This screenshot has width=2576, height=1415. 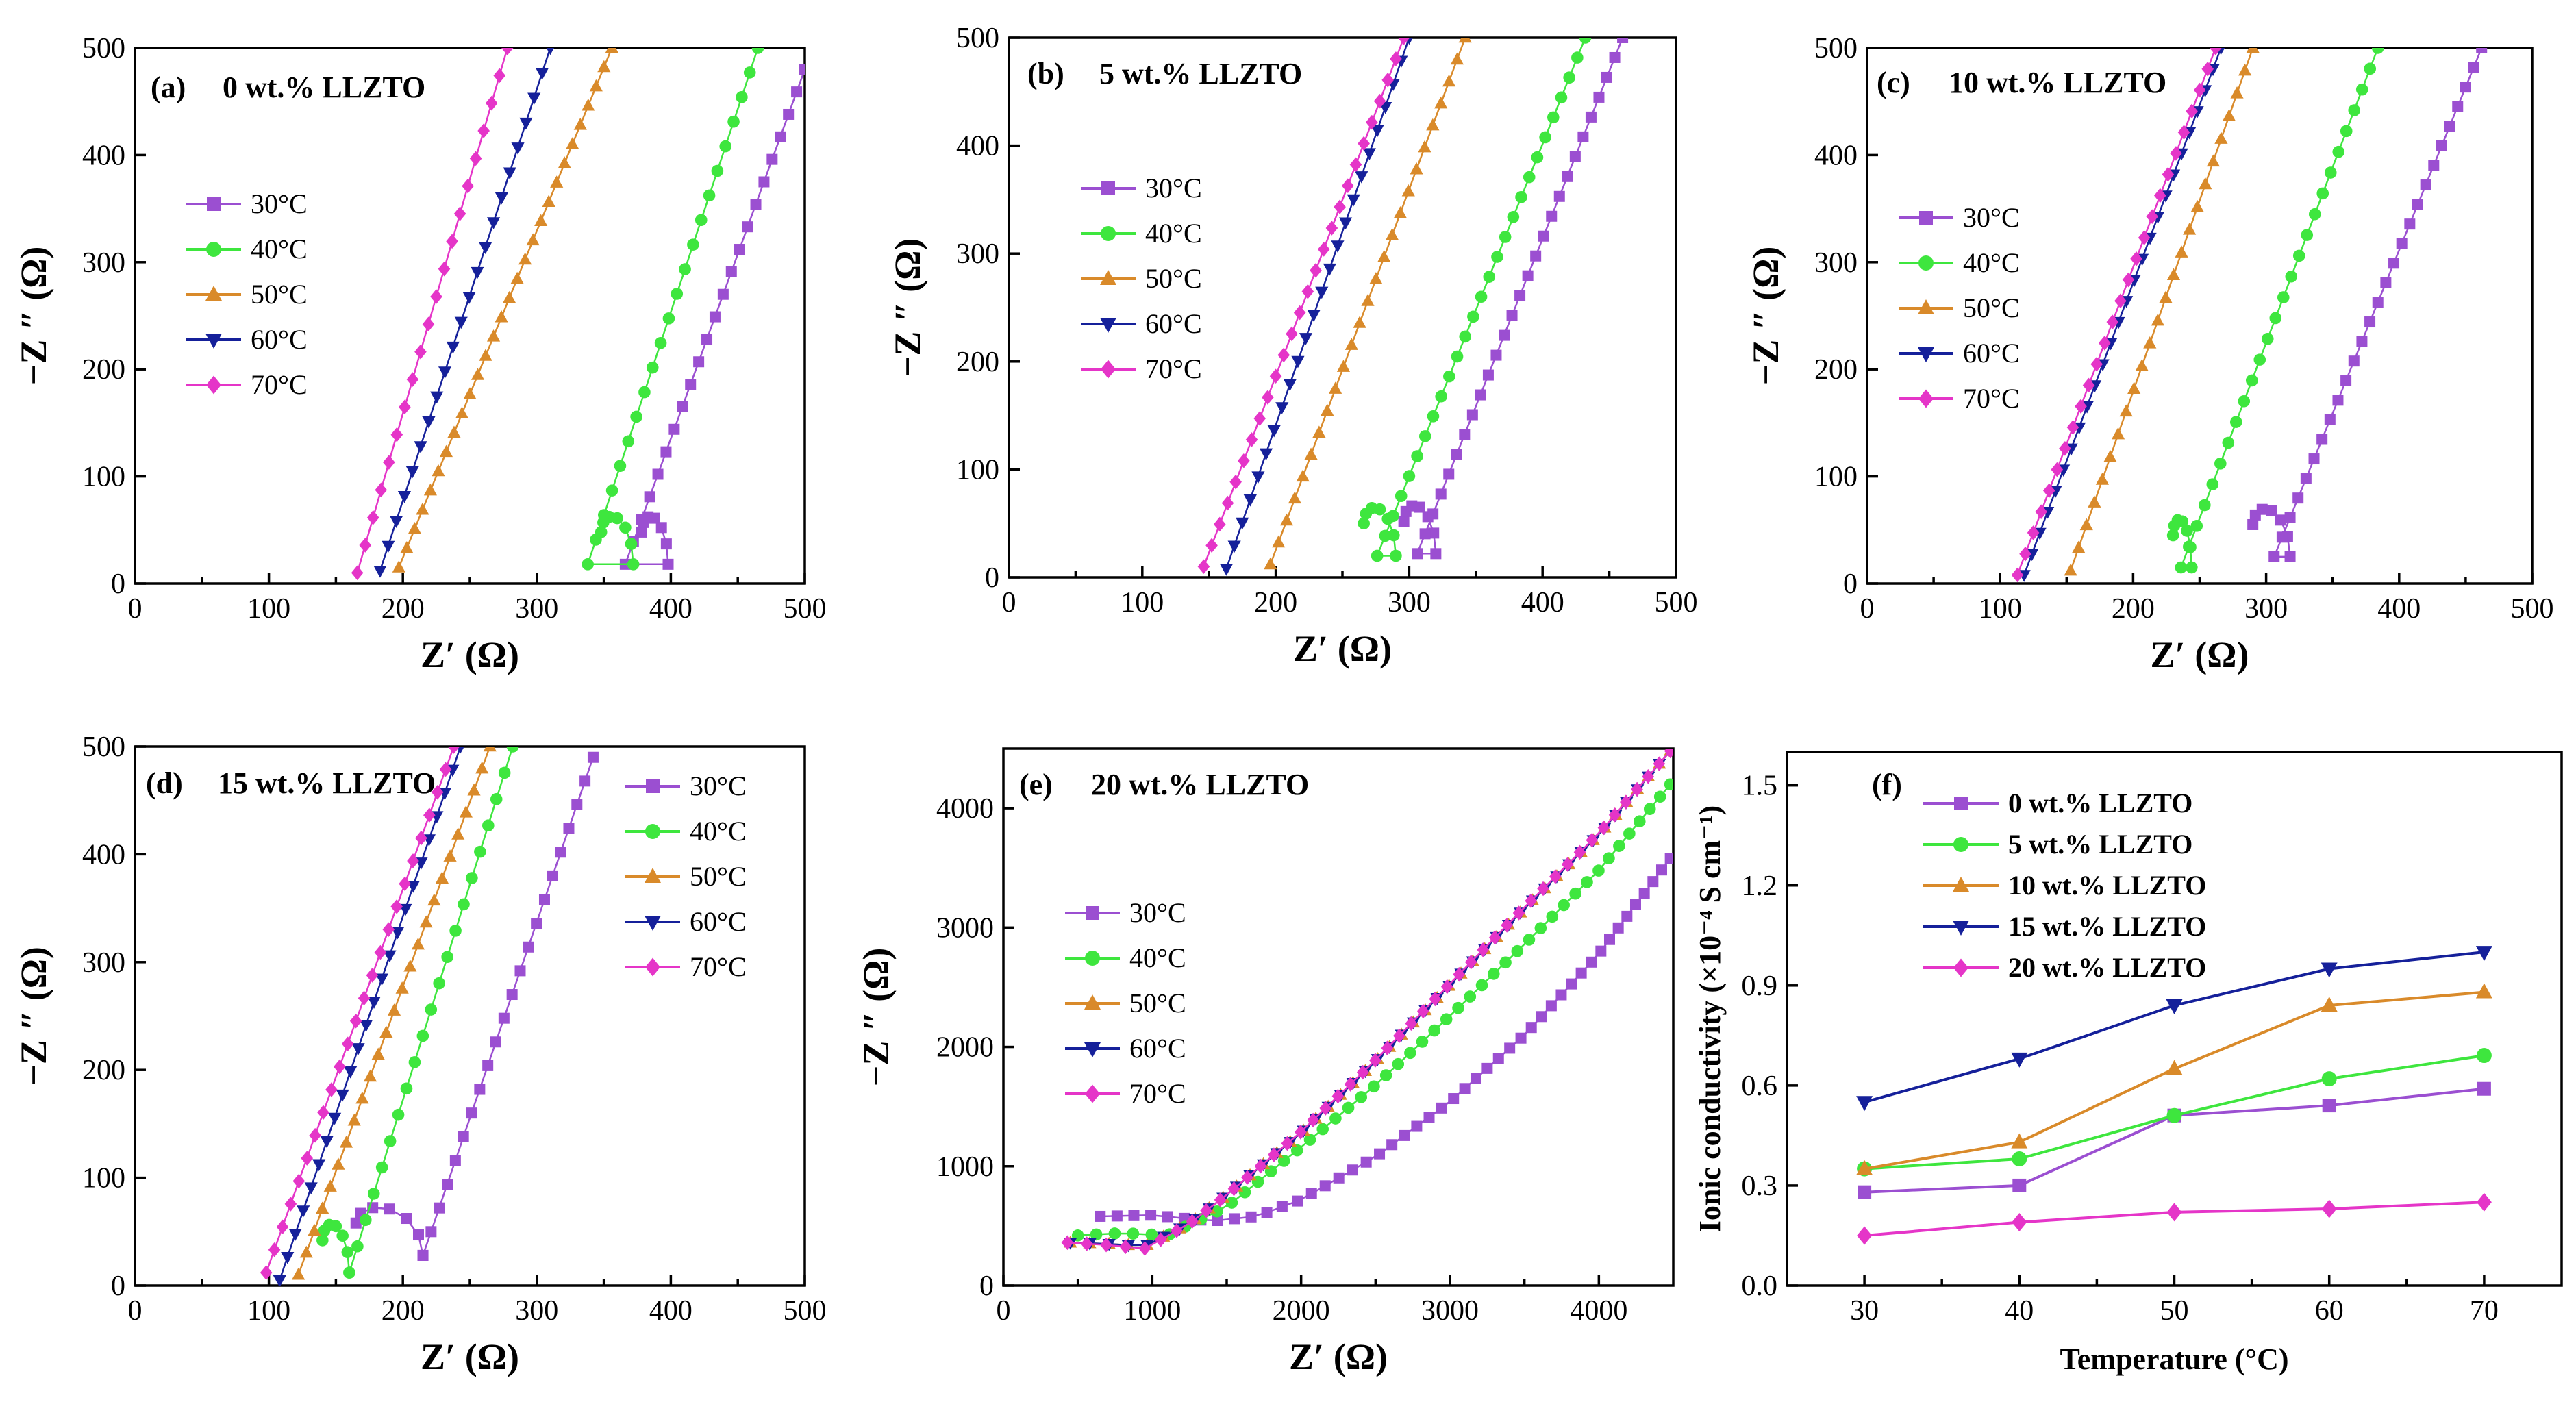 I want to click on y-tick-label: 400, so click(x=103, y=155).